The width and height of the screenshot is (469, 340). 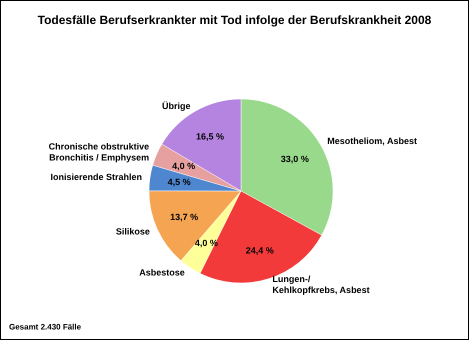 I want to click on slice-label: Asbestose, so click(x=162, y=273).